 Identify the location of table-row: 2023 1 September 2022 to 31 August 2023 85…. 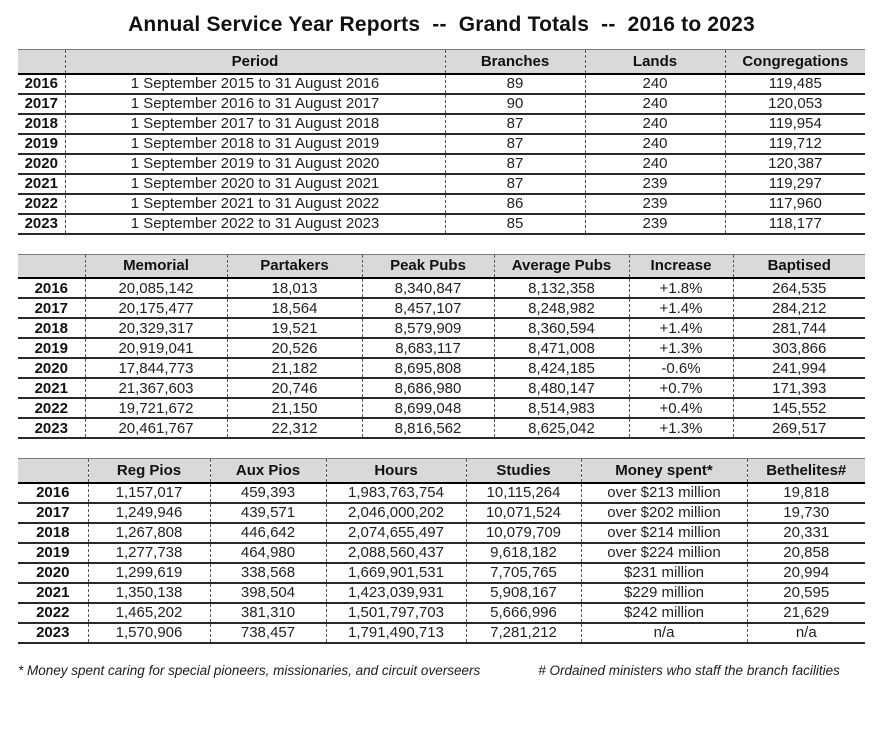
(441, 223).